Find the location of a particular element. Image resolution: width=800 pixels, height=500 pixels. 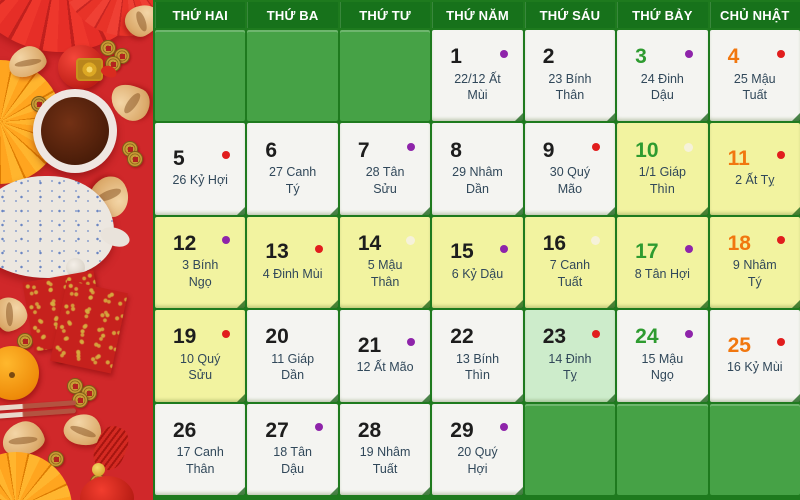

day-cell-19: 19 10 Quý Sửu is located at coordinates (200, 356).